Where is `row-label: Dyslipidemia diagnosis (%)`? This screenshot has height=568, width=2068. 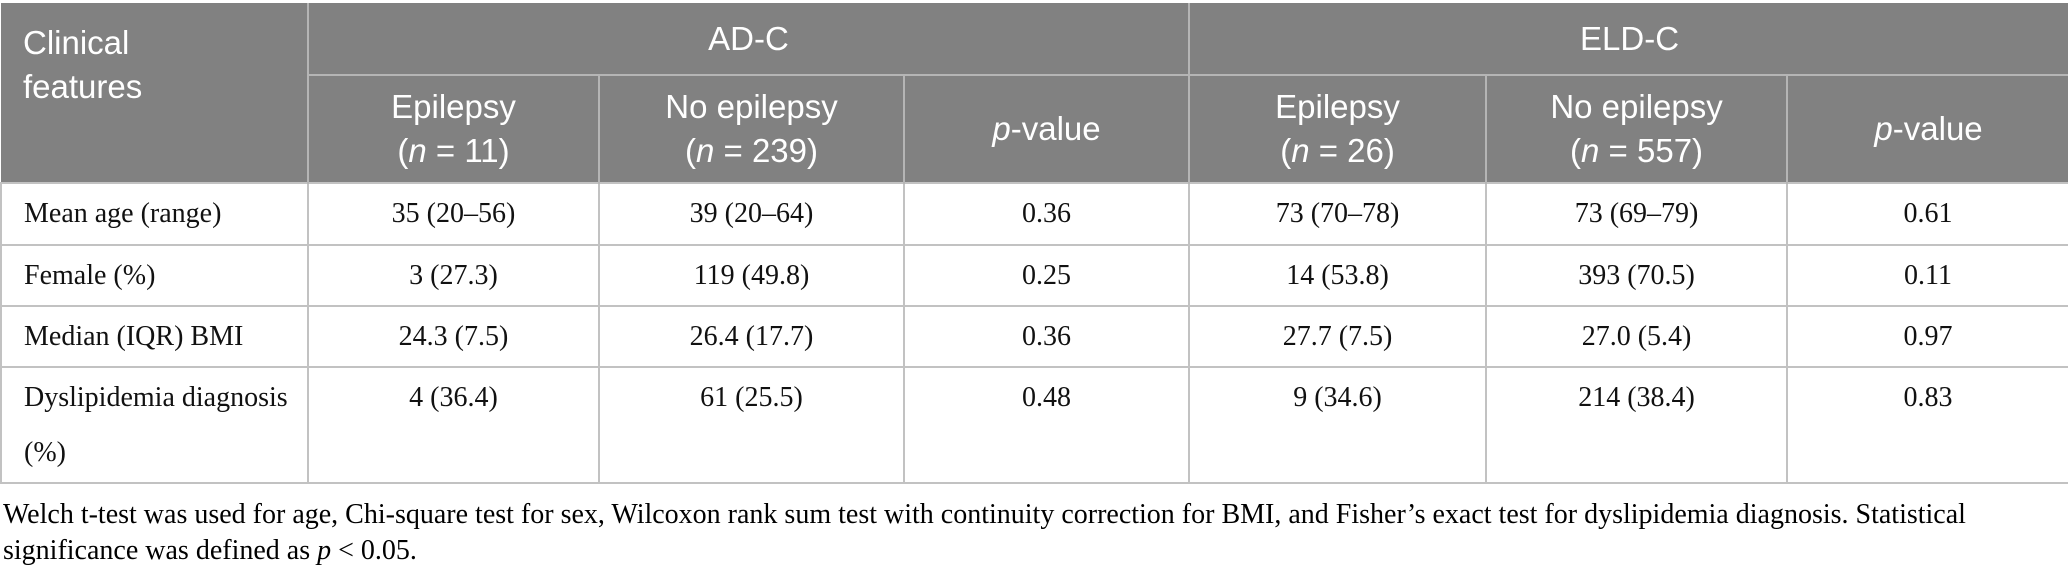
row-label: Dyslipidemia diagnosis (%) is located at coordinates (154, 425).